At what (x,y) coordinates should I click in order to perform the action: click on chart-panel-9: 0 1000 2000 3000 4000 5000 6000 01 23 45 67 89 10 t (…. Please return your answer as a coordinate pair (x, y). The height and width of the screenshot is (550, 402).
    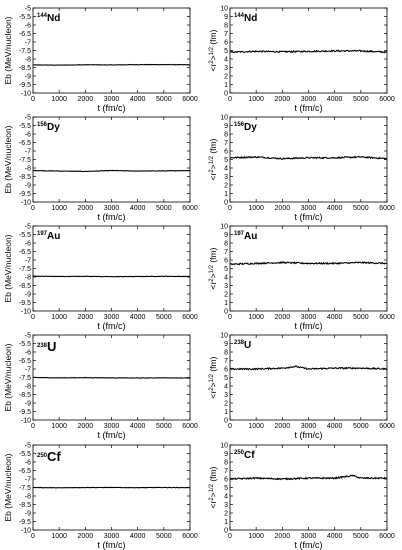
    Looking at the image, I should click on (301, 496).